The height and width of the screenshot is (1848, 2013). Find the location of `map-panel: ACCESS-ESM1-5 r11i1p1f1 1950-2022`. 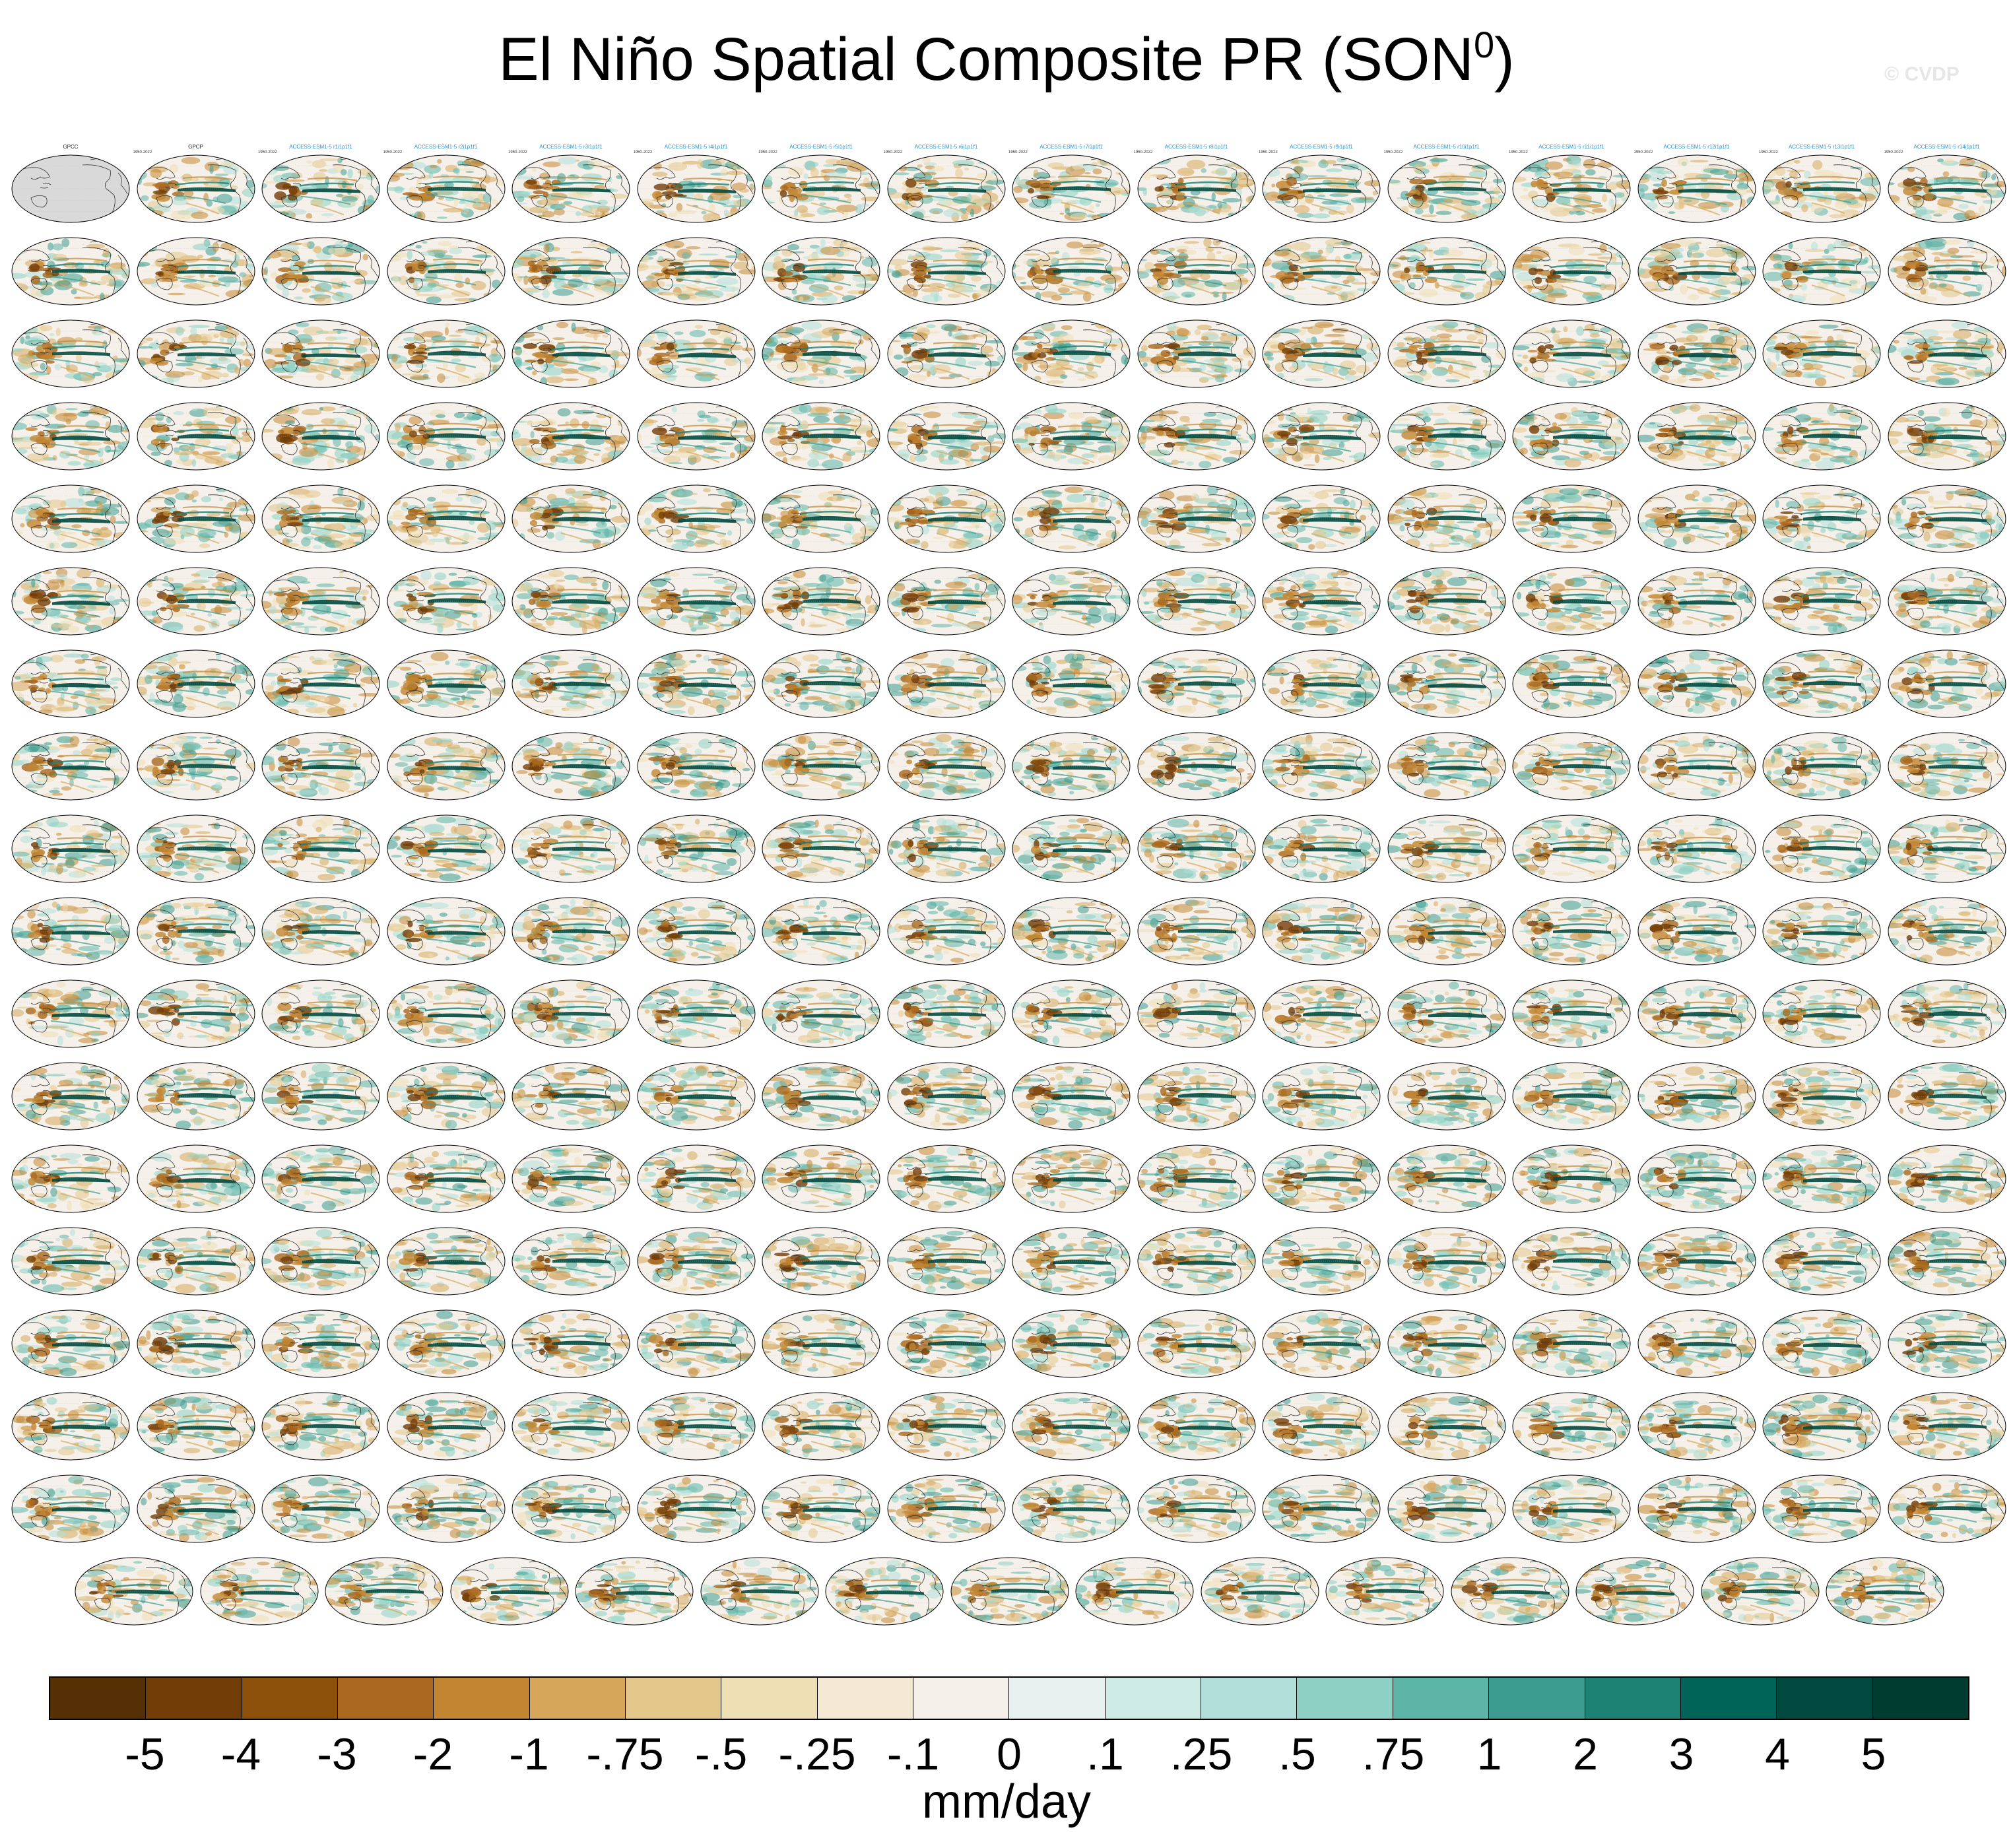

map-panel: ACCESS-ESM1-5 r11i1p1f1 1950-2022 is located at coordinates (1571, 185).